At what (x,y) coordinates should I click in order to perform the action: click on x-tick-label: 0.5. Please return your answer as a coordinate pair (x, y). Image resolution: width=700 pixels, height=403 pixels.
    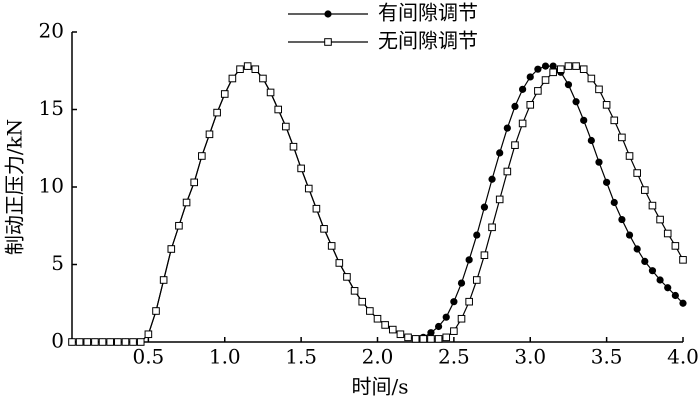
    Looking at the image, I should click on (148, 357).